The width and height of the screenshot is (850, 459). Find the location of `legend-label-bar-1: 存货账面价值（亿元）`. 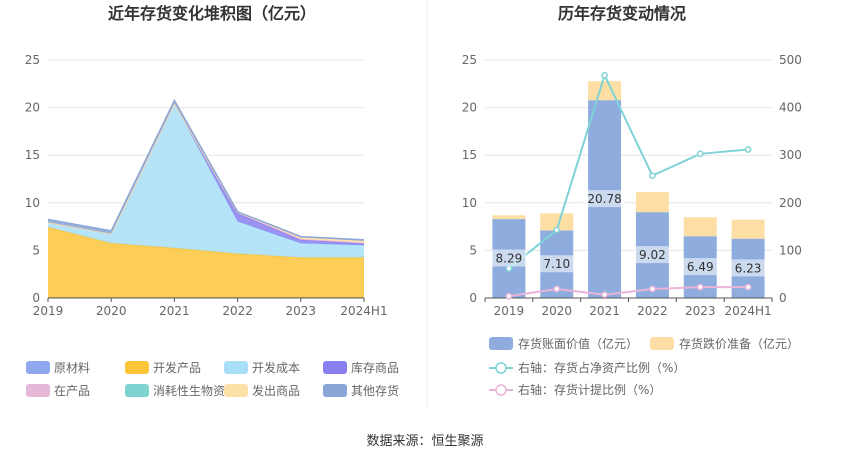

legend-label-bar-1: 存货账面价值（亿元） is located at coordinates (578, 343).